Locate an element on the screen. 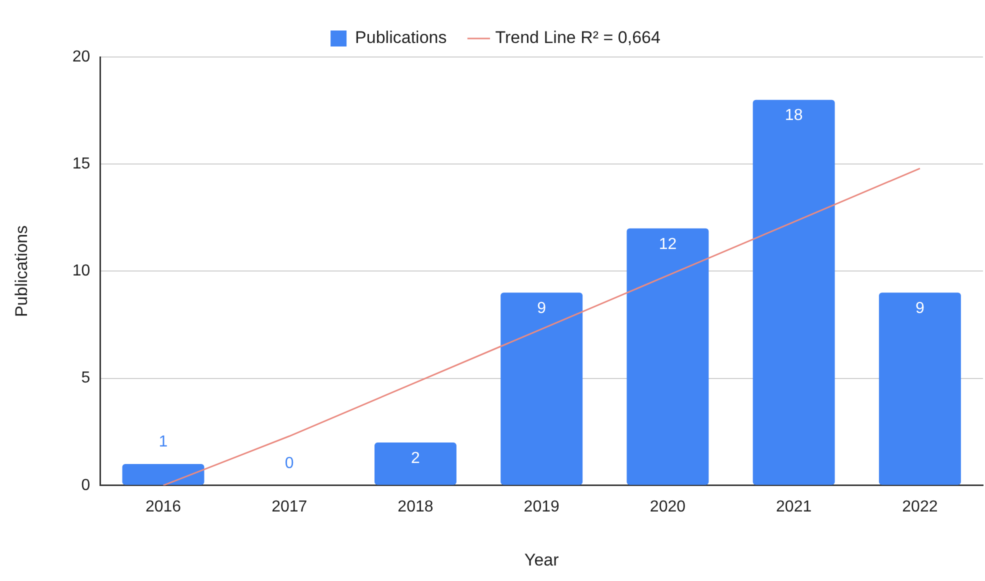  data-label: 12 is located at coordinates (667, 244).